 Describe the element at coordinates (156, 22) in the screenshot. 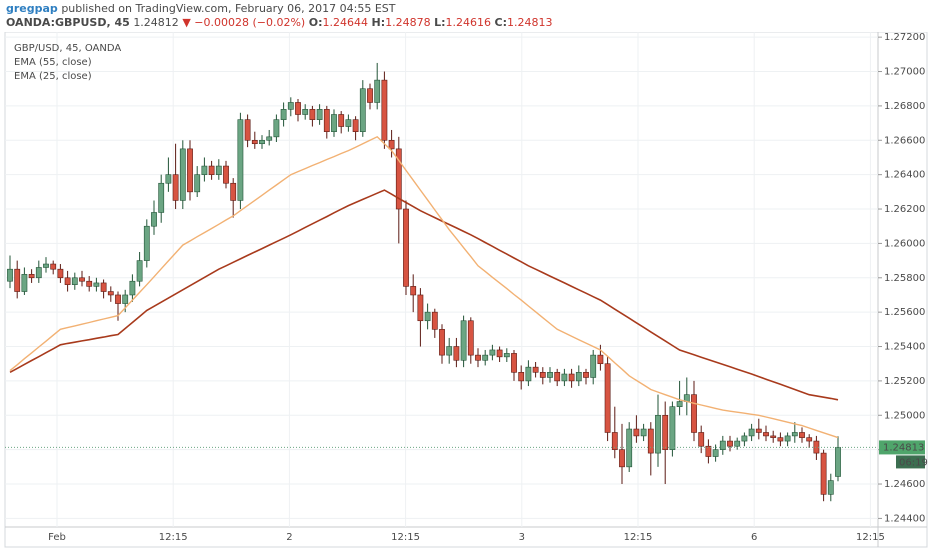

I see `last: 1.24812` at that location.